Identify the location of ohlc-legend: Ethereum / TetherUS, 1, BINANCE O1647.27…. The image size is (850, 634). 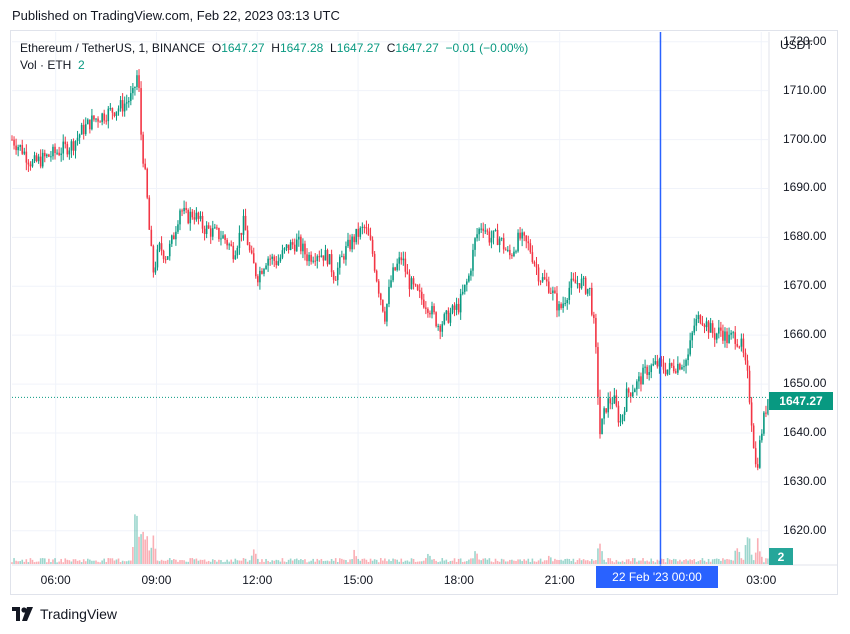
(274, 48).